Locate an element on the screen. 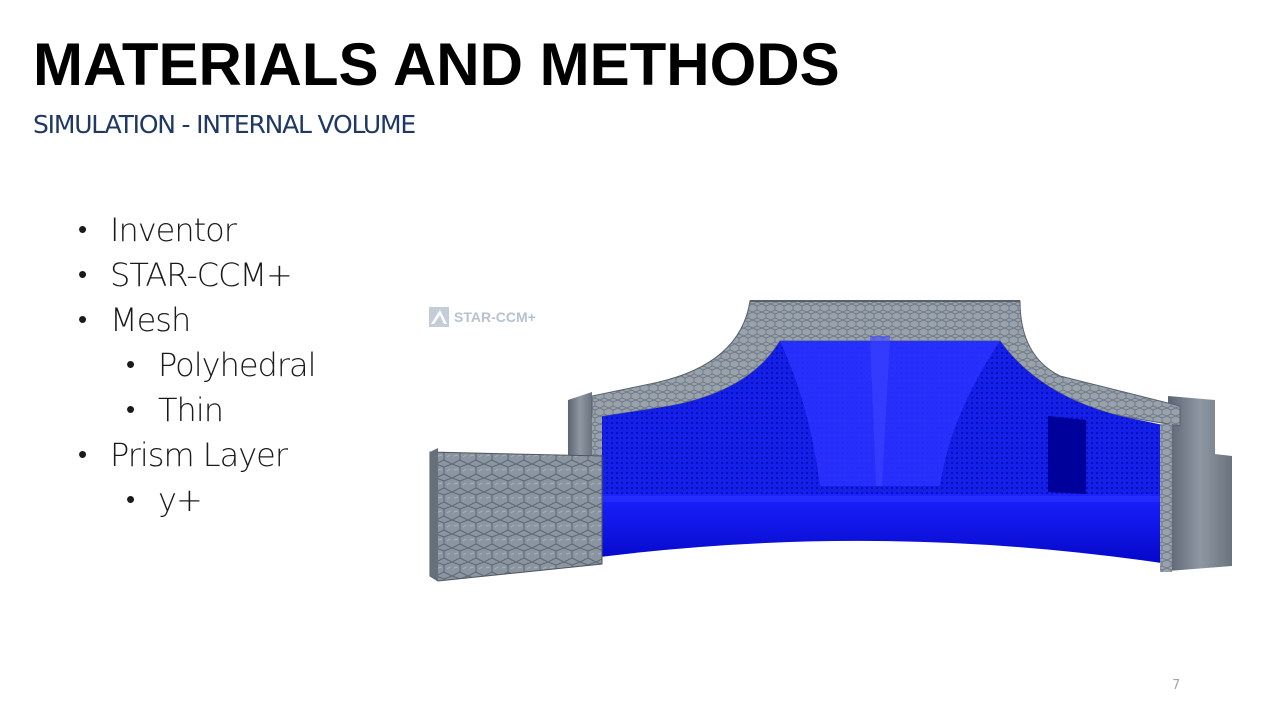  slide-subtitle: SIMULATION - INTERNAL VOLUME is located at coordinates (224, 124).